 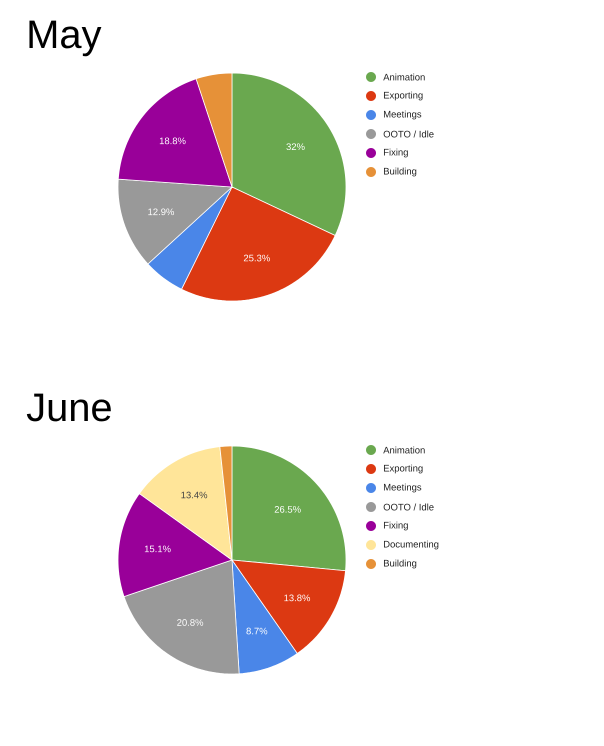 I want to click on data-label: 13.4%, so click(x=194, y=495).